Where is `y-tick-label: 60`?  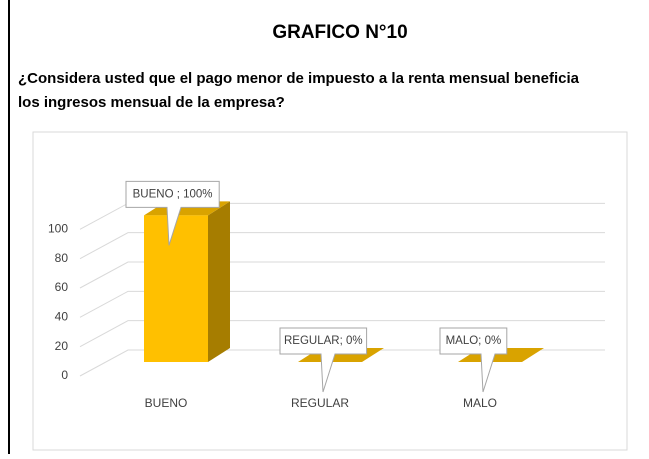
y-tick-label: 60 is located at coordinates (62, 287).